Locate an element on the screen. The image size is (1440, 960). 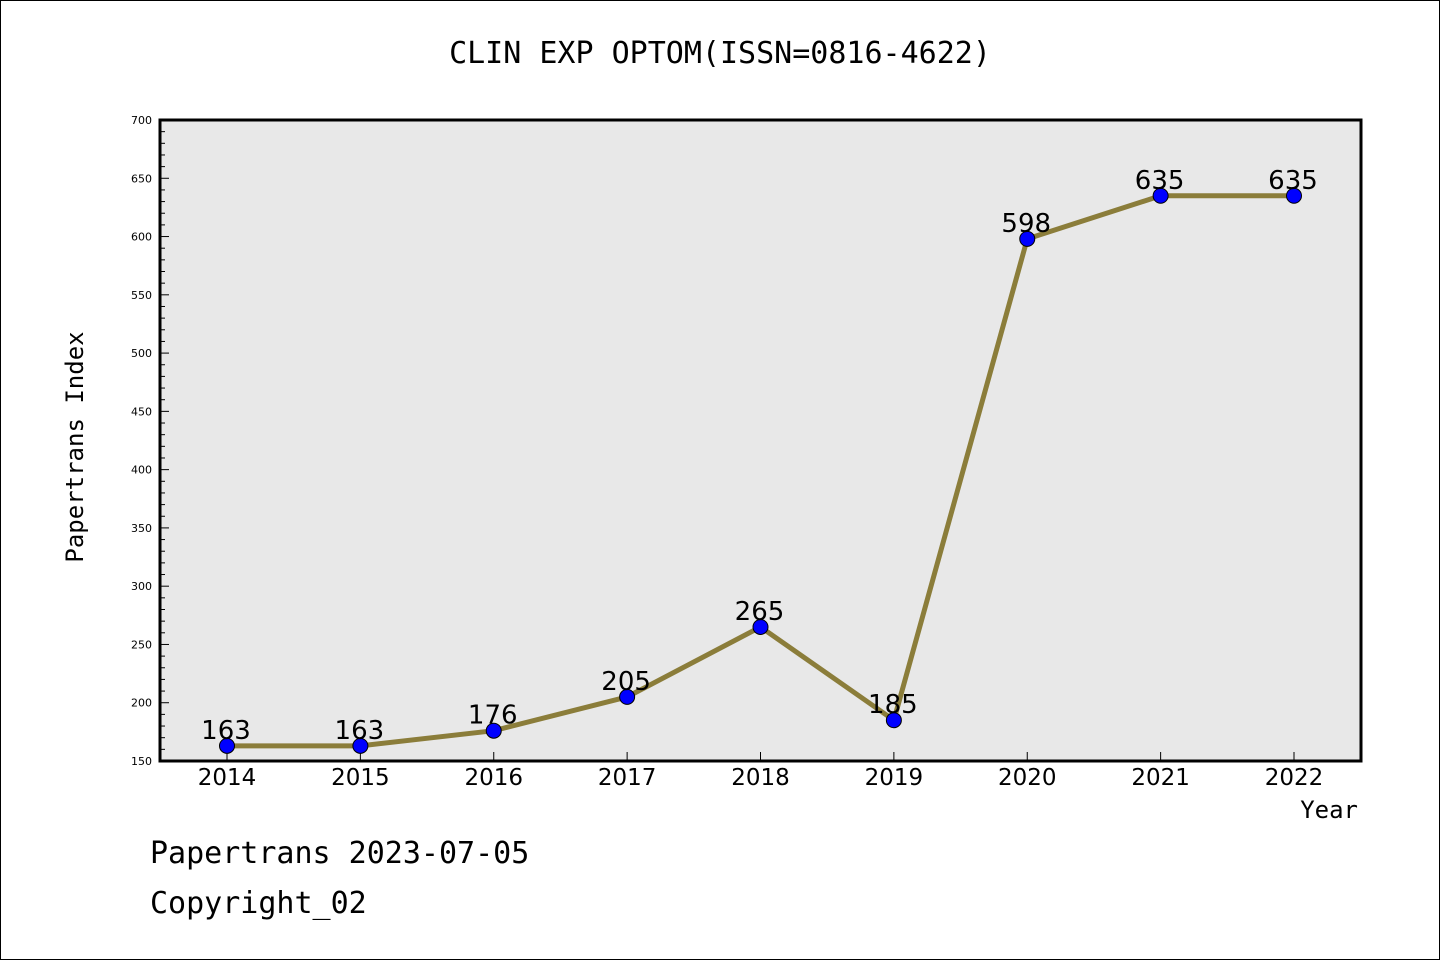
y-tick-label: 400 is located at coordinates (141, 470).